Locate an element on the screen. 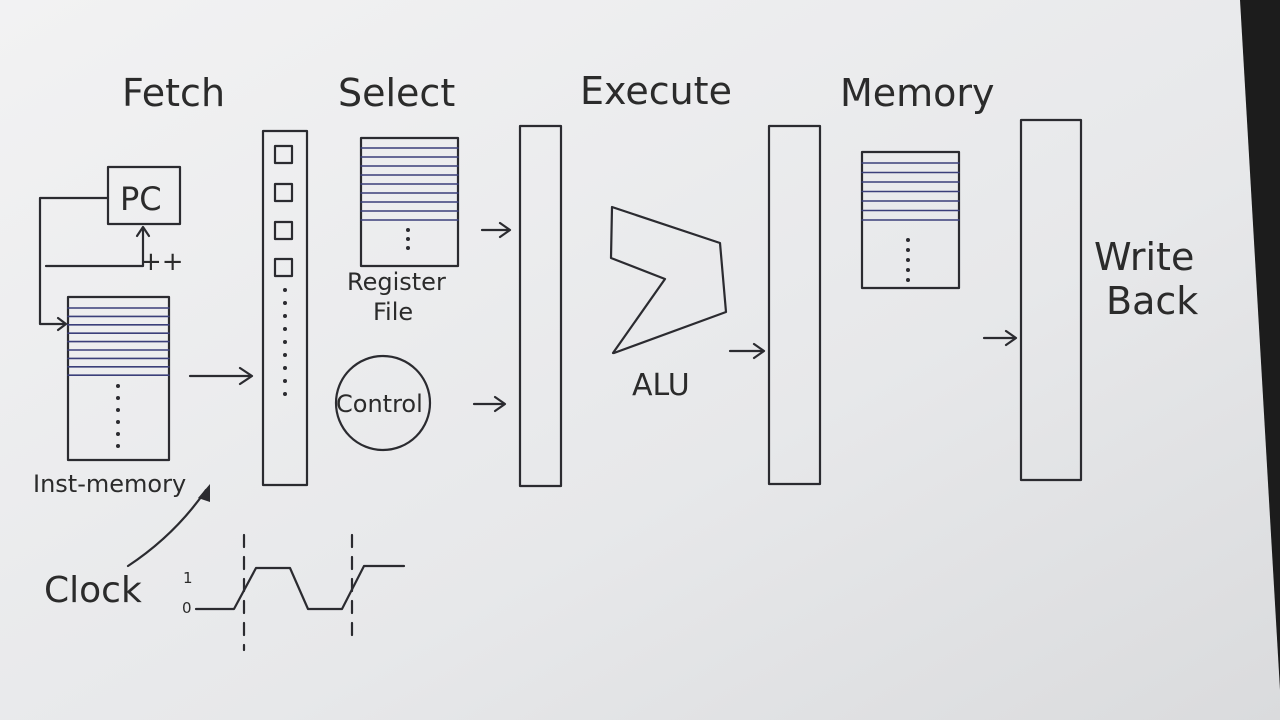  arrow-memory-to-latch is located at coordinates (1000, 338).